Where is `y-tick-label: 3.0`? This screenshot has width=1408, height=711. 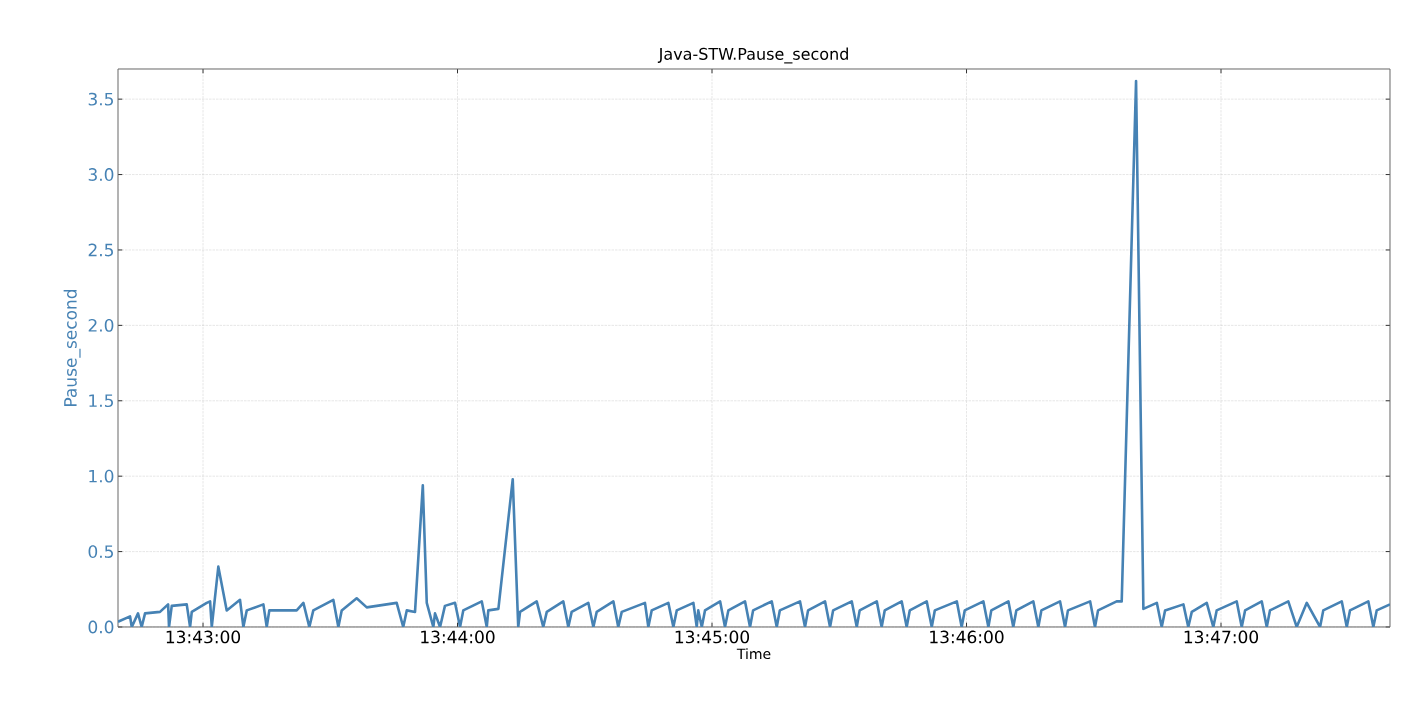 y-tick-label: 3.0 is located at coordinates (101, 174).